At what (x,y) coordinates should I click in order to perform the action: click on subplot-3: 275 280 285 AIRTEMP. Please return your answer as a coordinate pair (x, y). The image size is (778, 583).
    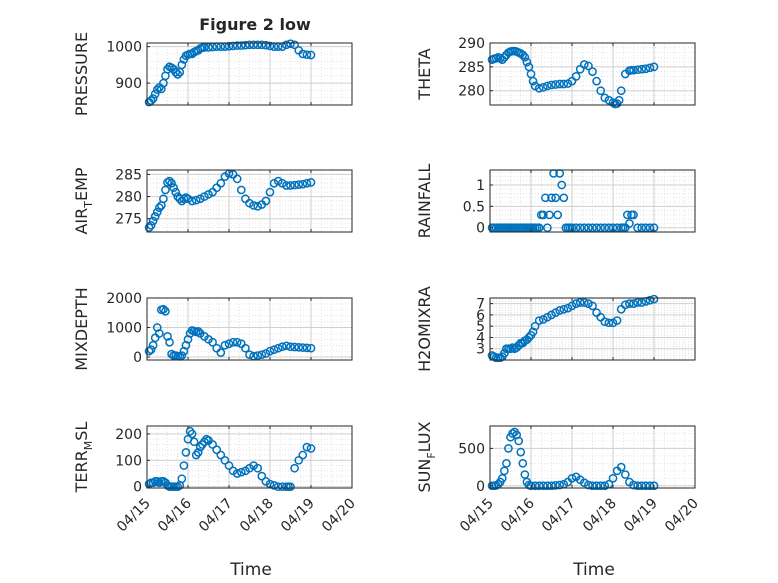
    Looking at the image, I should click on (212, 201).